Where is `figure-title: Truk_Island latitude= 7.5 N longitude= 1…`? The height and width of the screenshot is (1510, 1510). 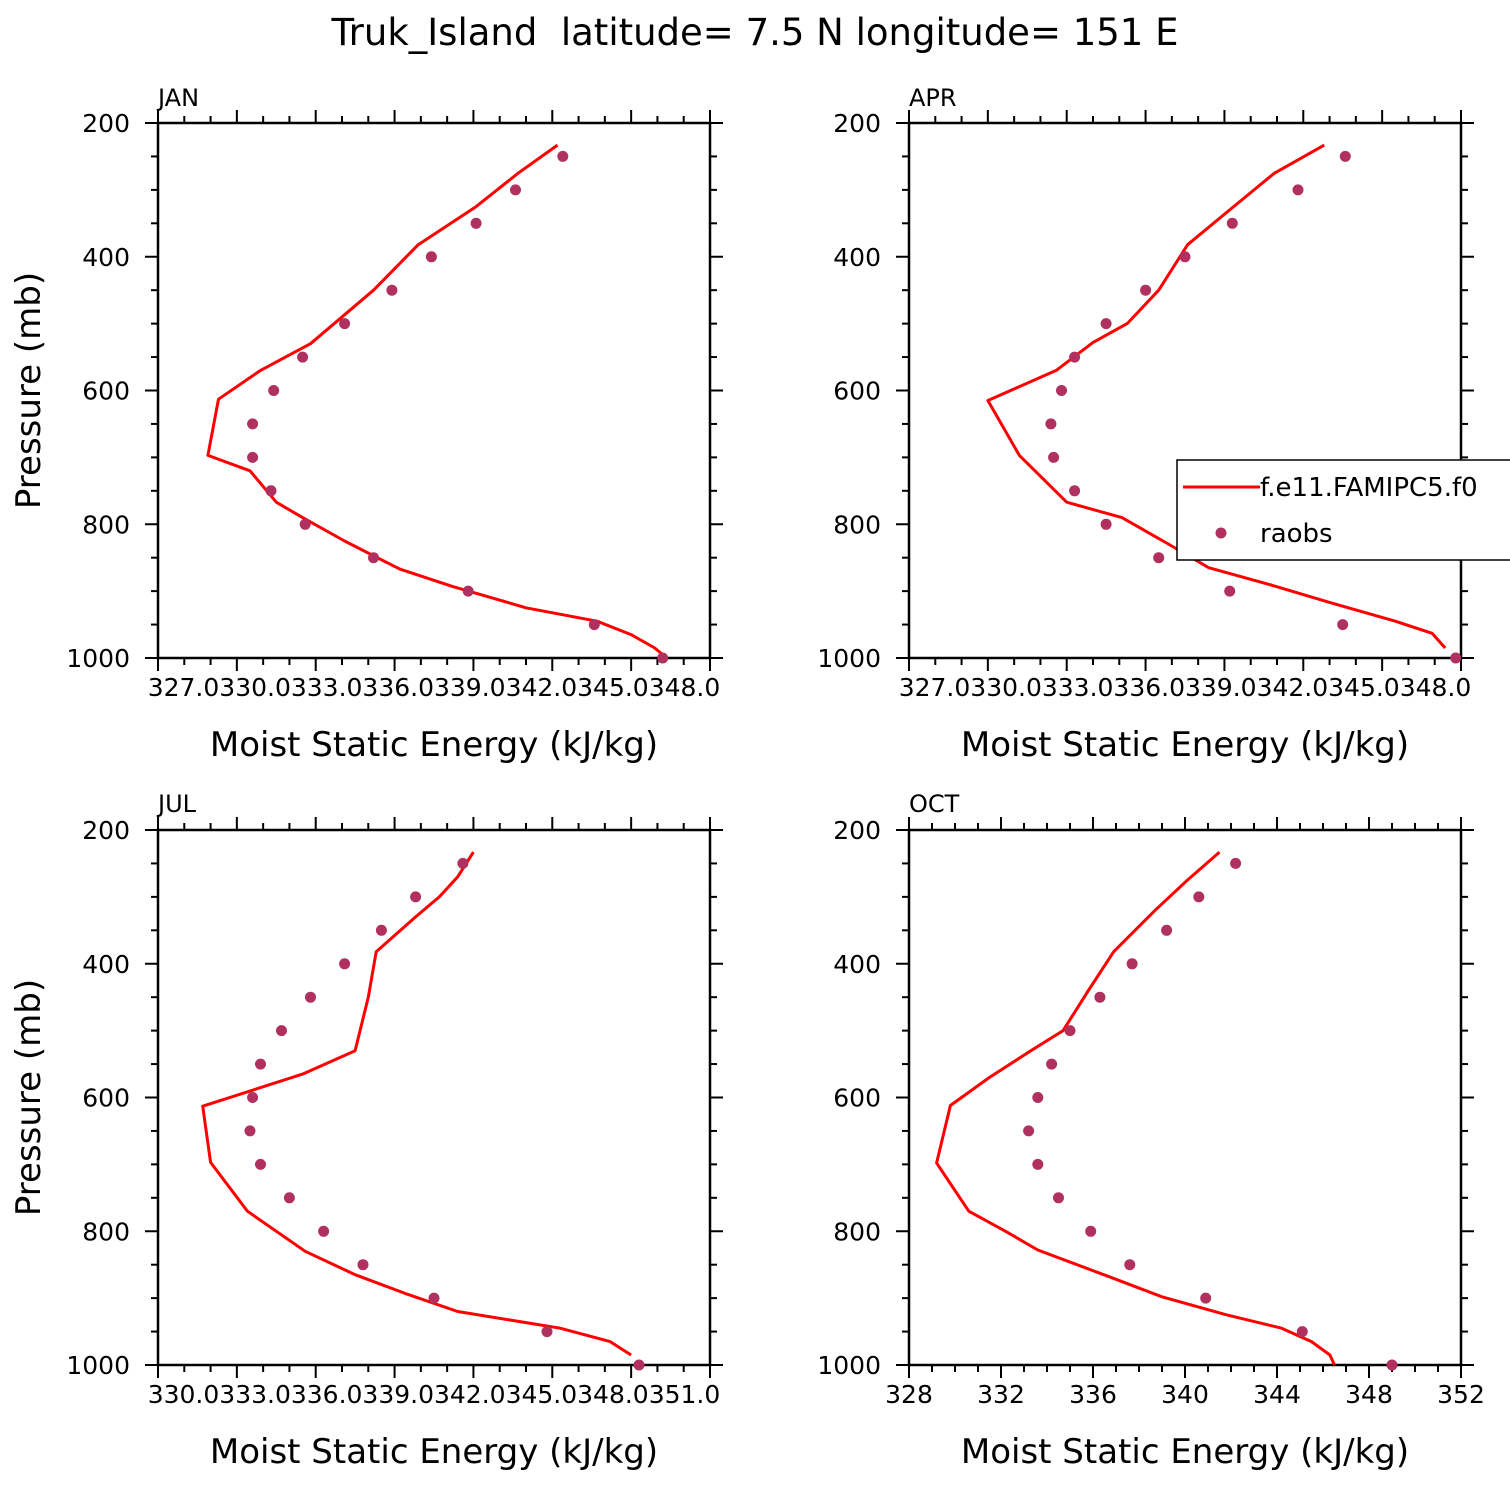
figure-title: Truk_Island latitude= 7.5 N longitude= 1… is located at coordinates (755, 32).